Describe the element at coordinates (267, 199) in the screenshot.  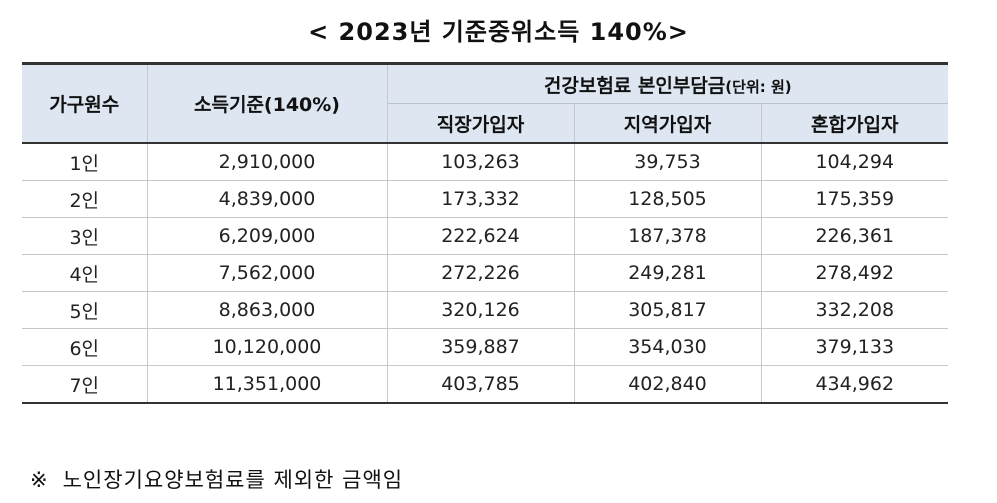
I see `cell-income: 4,839,000` at that location.